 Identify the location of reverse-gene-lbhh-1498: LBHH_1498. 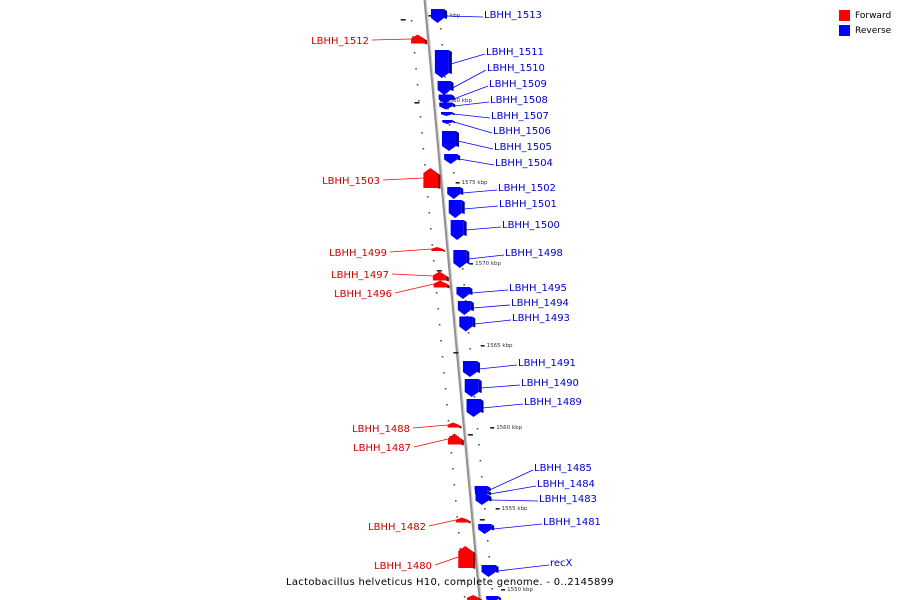
(508, 258).